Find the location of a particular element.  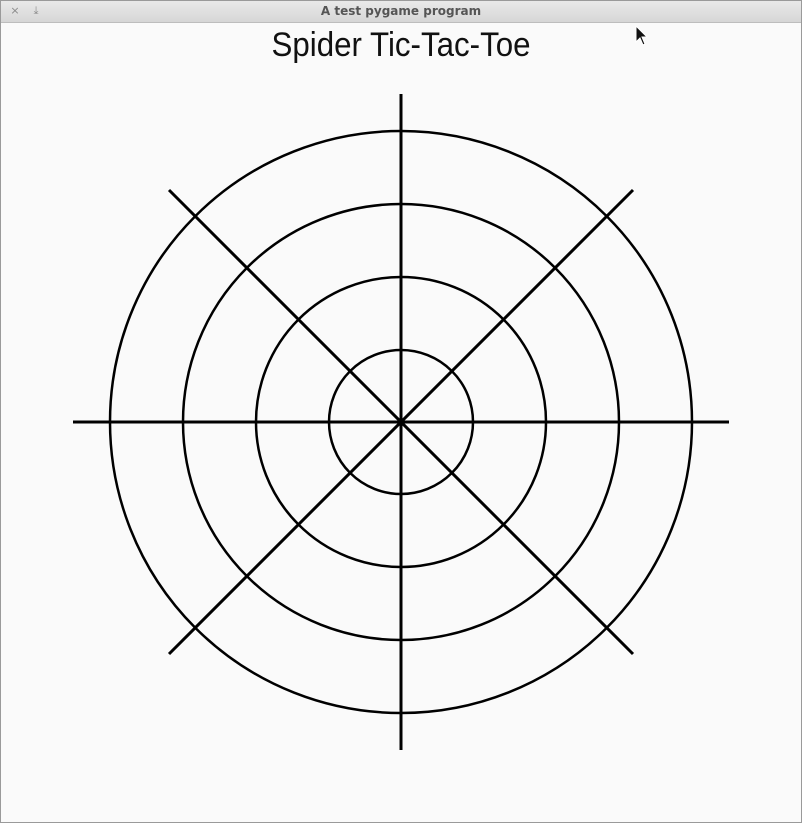

mouse-cursor-icon is located at coordinates (642, 35).